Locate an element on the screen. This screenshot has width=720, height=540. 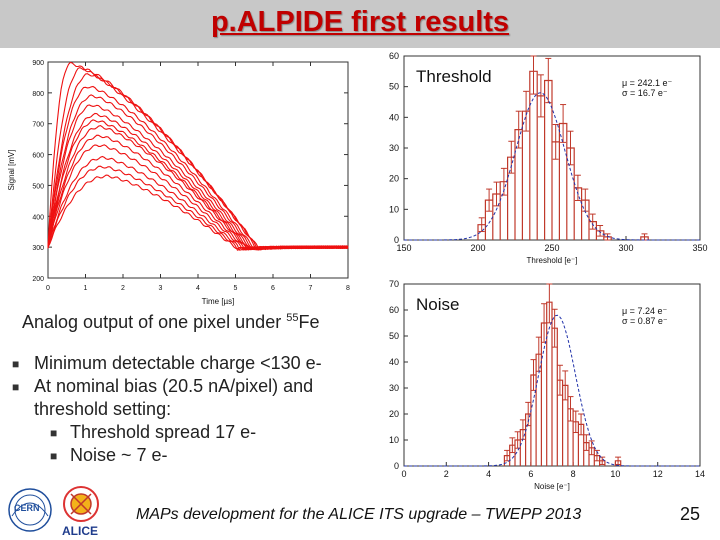
page-number: 25 is located at coordinates (690, 514).